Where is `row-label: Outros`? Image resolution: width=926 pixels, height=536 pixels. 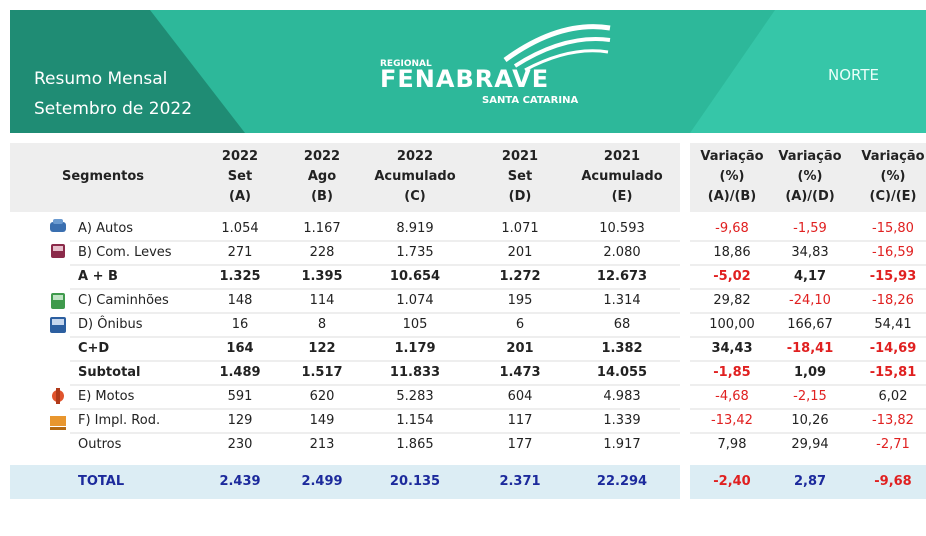 row-label: Outros is located at coordinates (100, 444).